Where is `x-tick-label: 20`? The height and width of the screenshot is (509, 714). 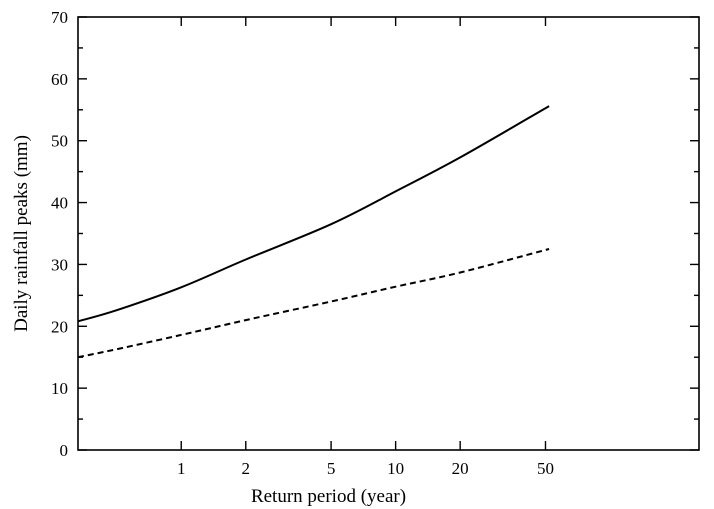
x-tick-label: 20 is located at coordinates (460, 468).